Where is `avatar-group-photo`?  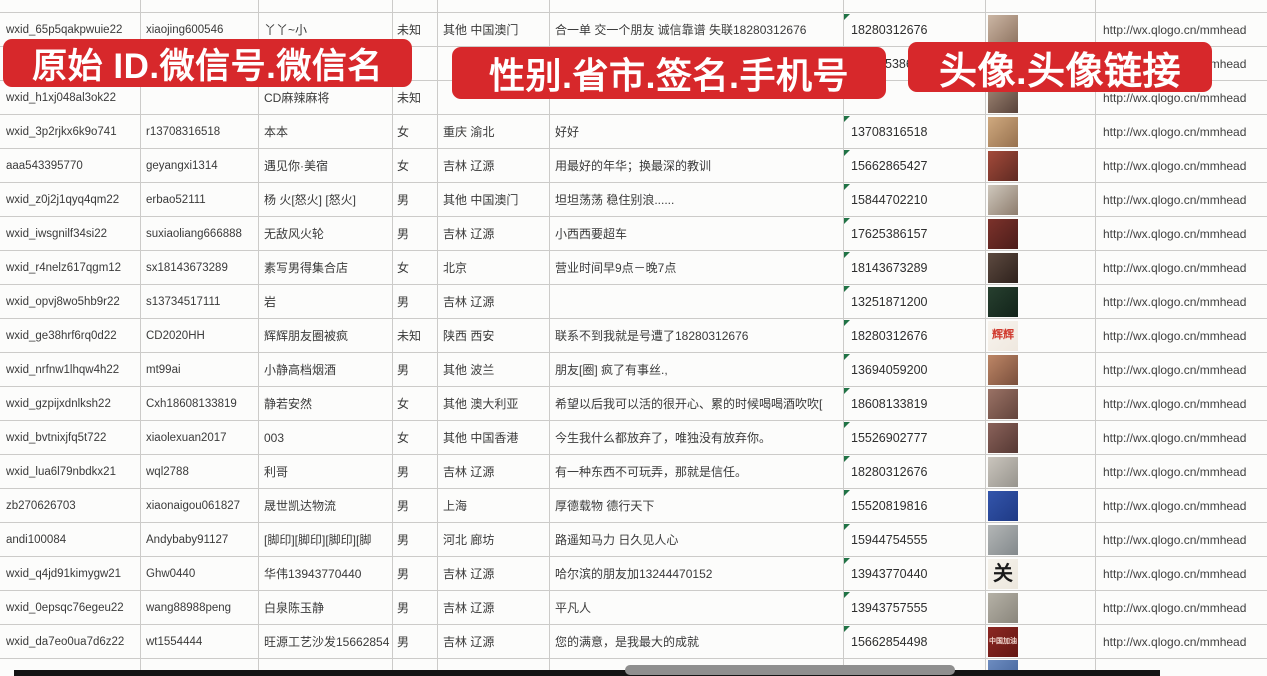 avatar-group-photo is located at coordinates (1003, 165).